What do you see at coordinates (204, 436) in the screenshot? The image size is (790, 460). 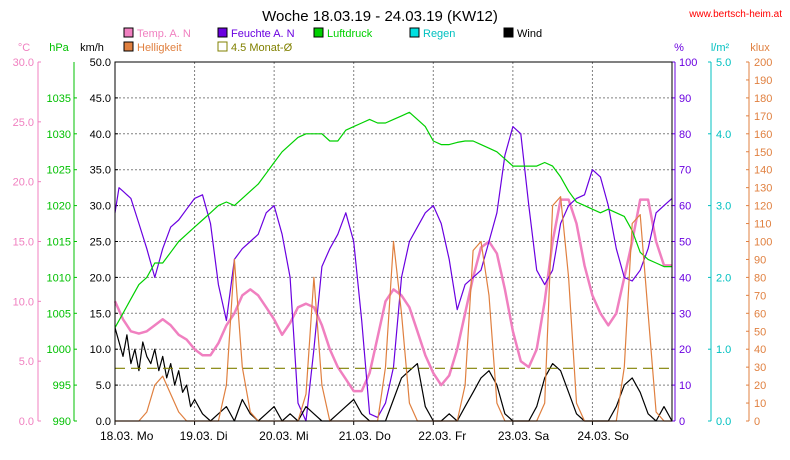 I see `x-tick-label: 19.03. Di` at bounding box center [204, 436].